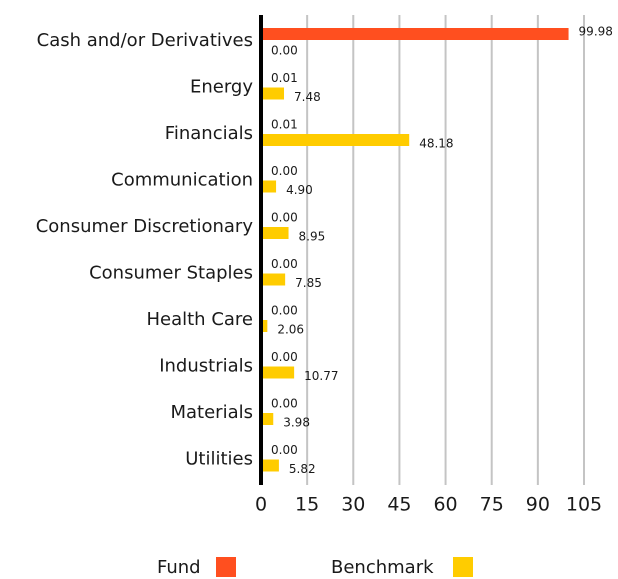 The height and width of the screenshot is (579, 618). I want to click on category-label: Energy, so click(221, 87).